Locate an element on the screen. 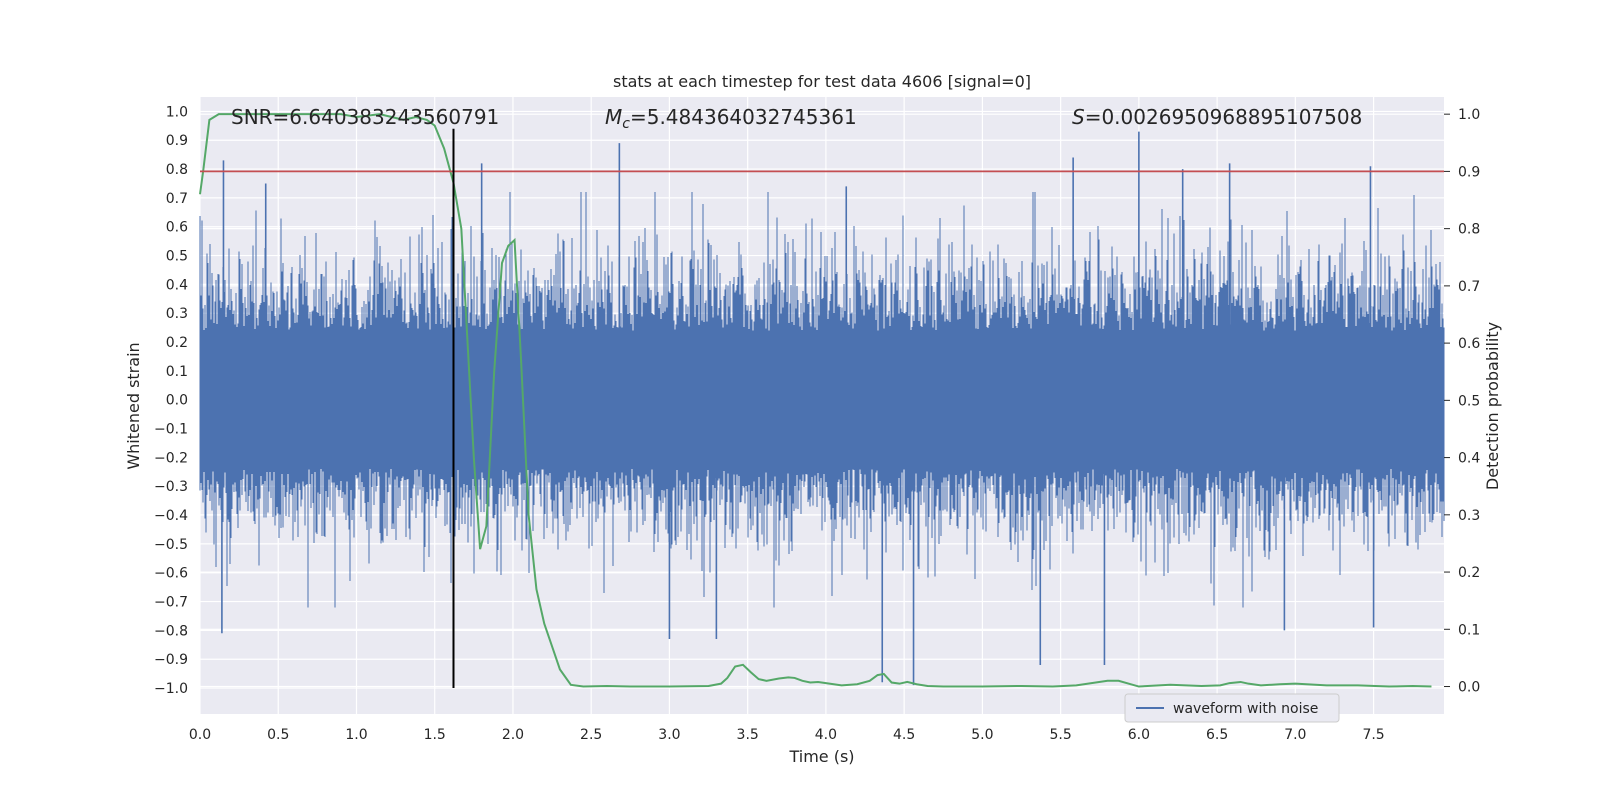  x-tick-label: 2.0 is located at coordinates (513, 735).